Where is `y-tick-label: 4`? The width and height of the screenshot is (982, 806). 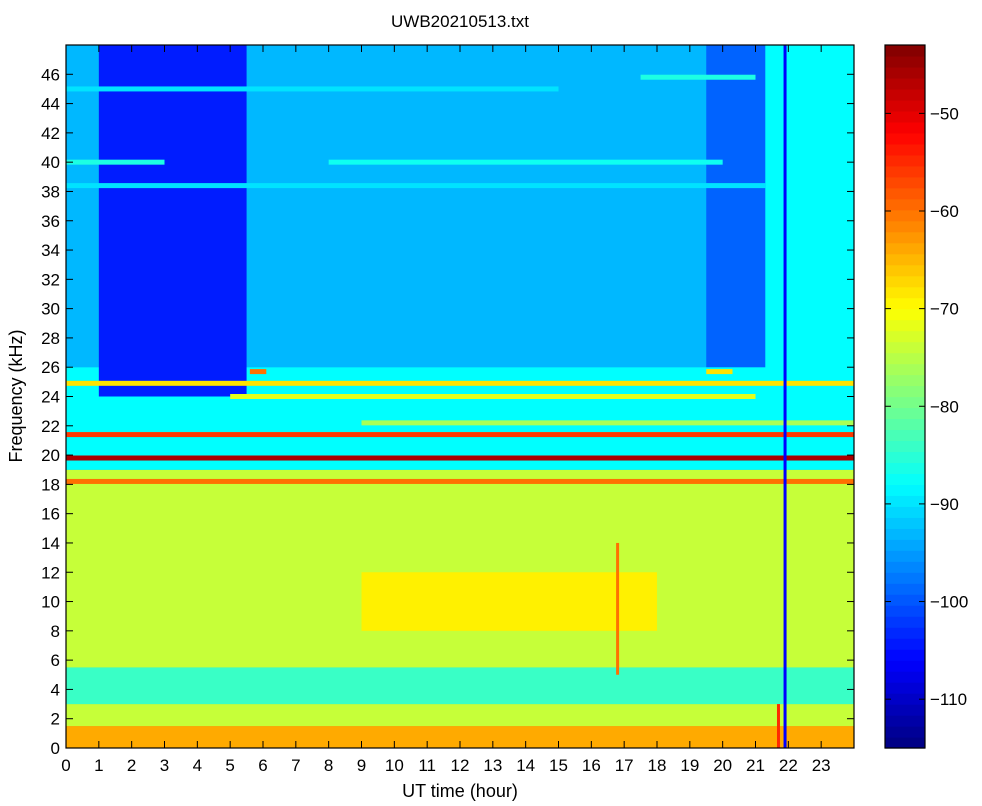
y-tick-label: 4 is located at coordinates (55, 689).